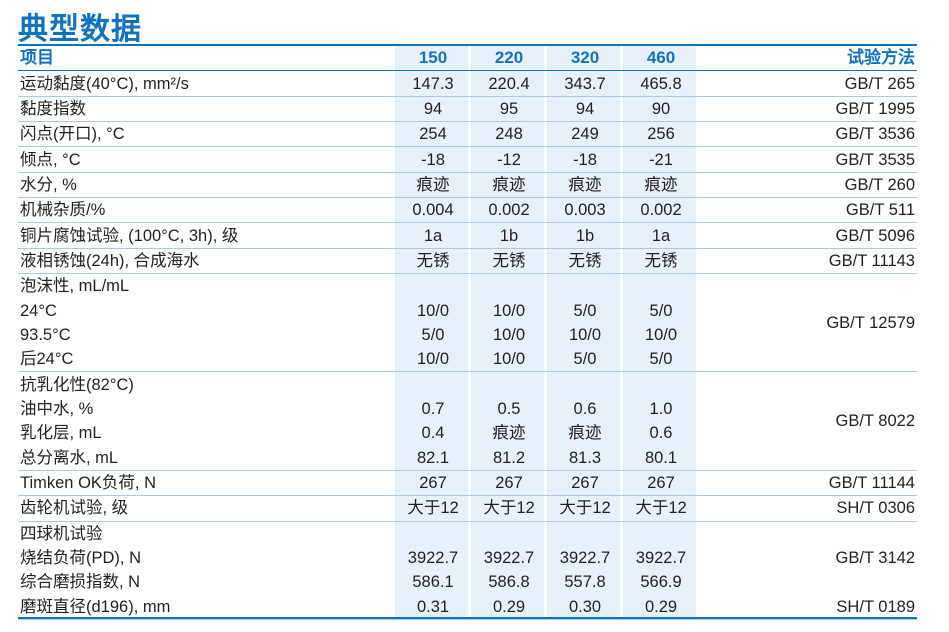  Describe the element at coordinates (585, 59) in the screenshot. I see `header-grade-320: 320` at that location.